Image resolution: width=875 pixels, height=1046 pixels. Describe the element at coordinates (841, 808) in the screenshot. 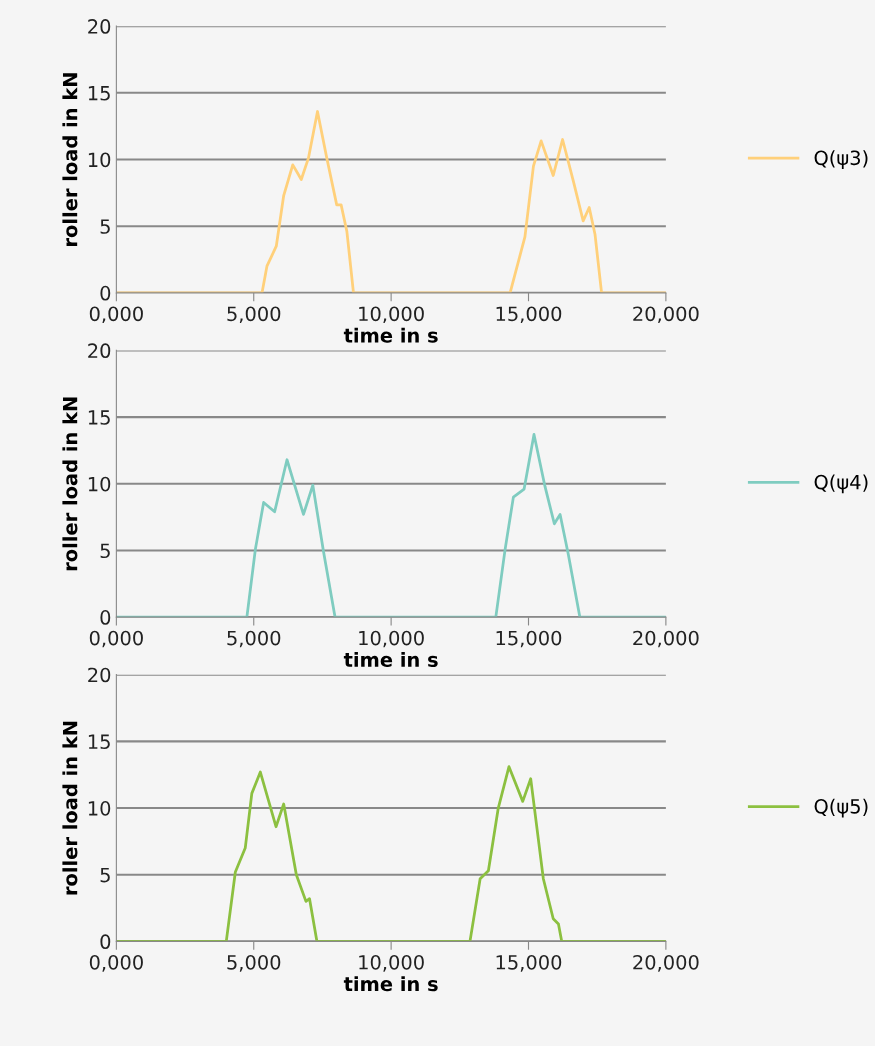

I see `legend-label: Q(ψ5)` at that location.